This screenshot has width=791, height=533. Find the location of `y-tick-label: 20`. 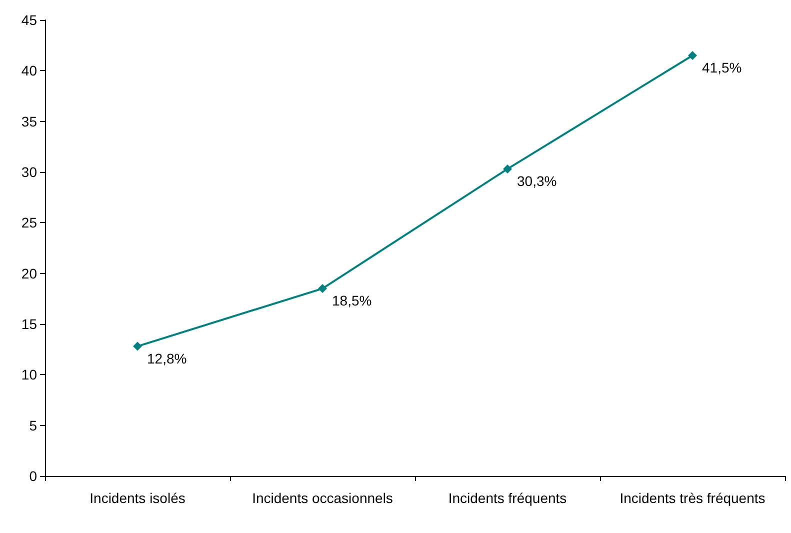

y-tick-label: 20 is located at coordinates (29, 273).